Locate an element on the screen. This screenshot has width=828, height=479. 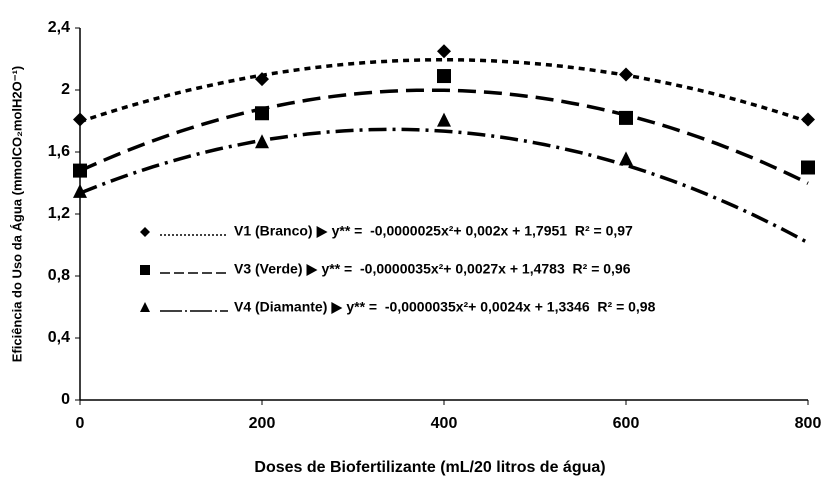
x-tick-label: 200 is located at coordinates (262, 423).